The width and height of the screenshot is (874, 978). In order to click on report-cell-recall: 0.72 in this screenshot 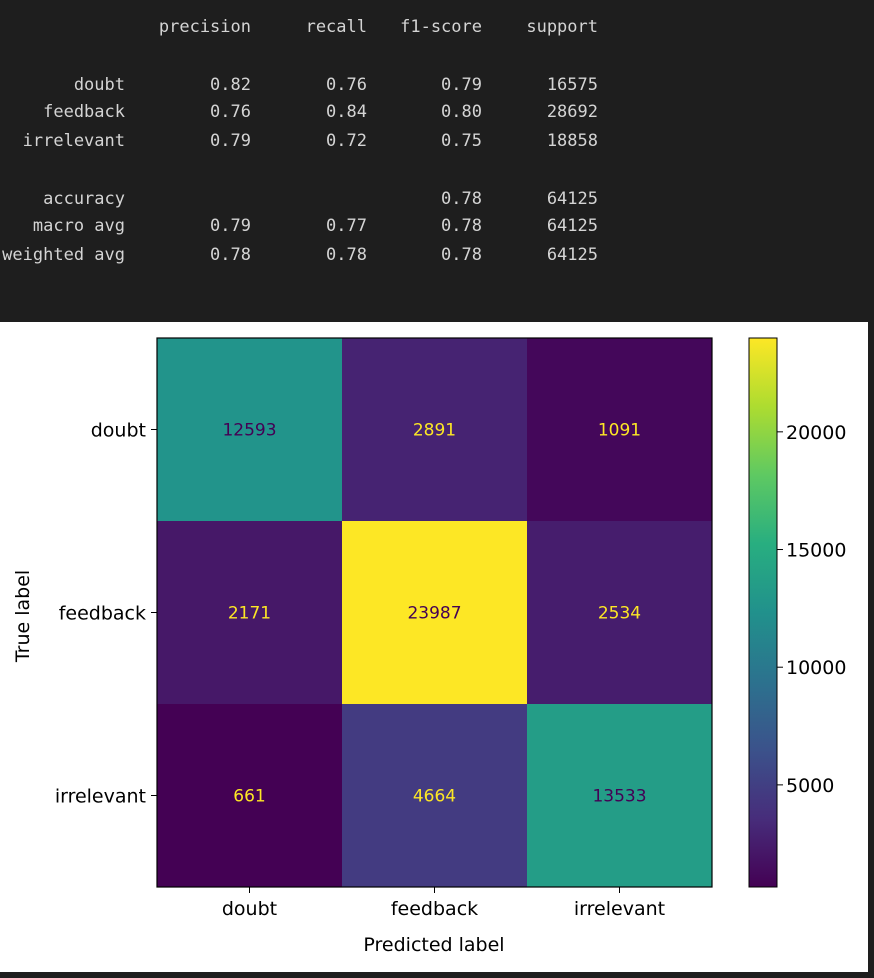, I will do `click(346, 141)`.